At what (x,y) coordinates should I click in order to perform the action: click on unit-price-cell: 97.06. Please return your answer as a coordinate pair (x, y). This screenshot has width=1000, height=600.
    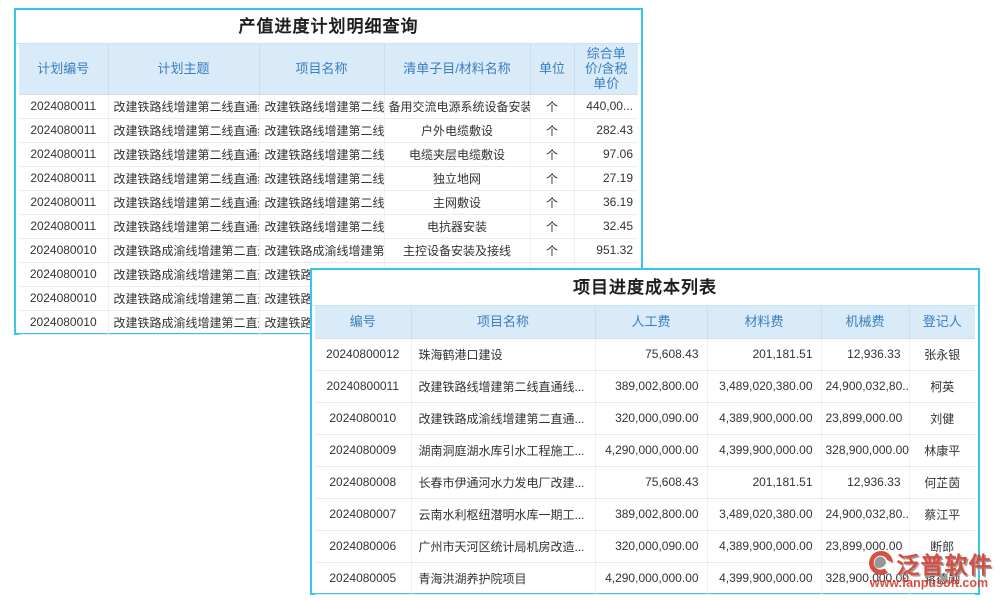
    Looking at the image, I should click on (606, 154).